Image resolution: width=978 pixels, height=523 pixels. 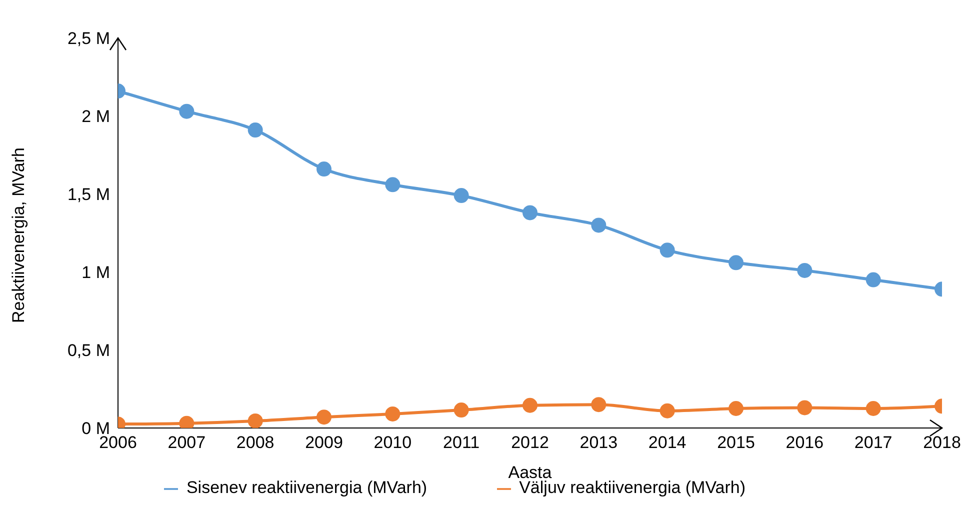 I want to click on x-tick-label: 2006, so click(x=118, y=442).